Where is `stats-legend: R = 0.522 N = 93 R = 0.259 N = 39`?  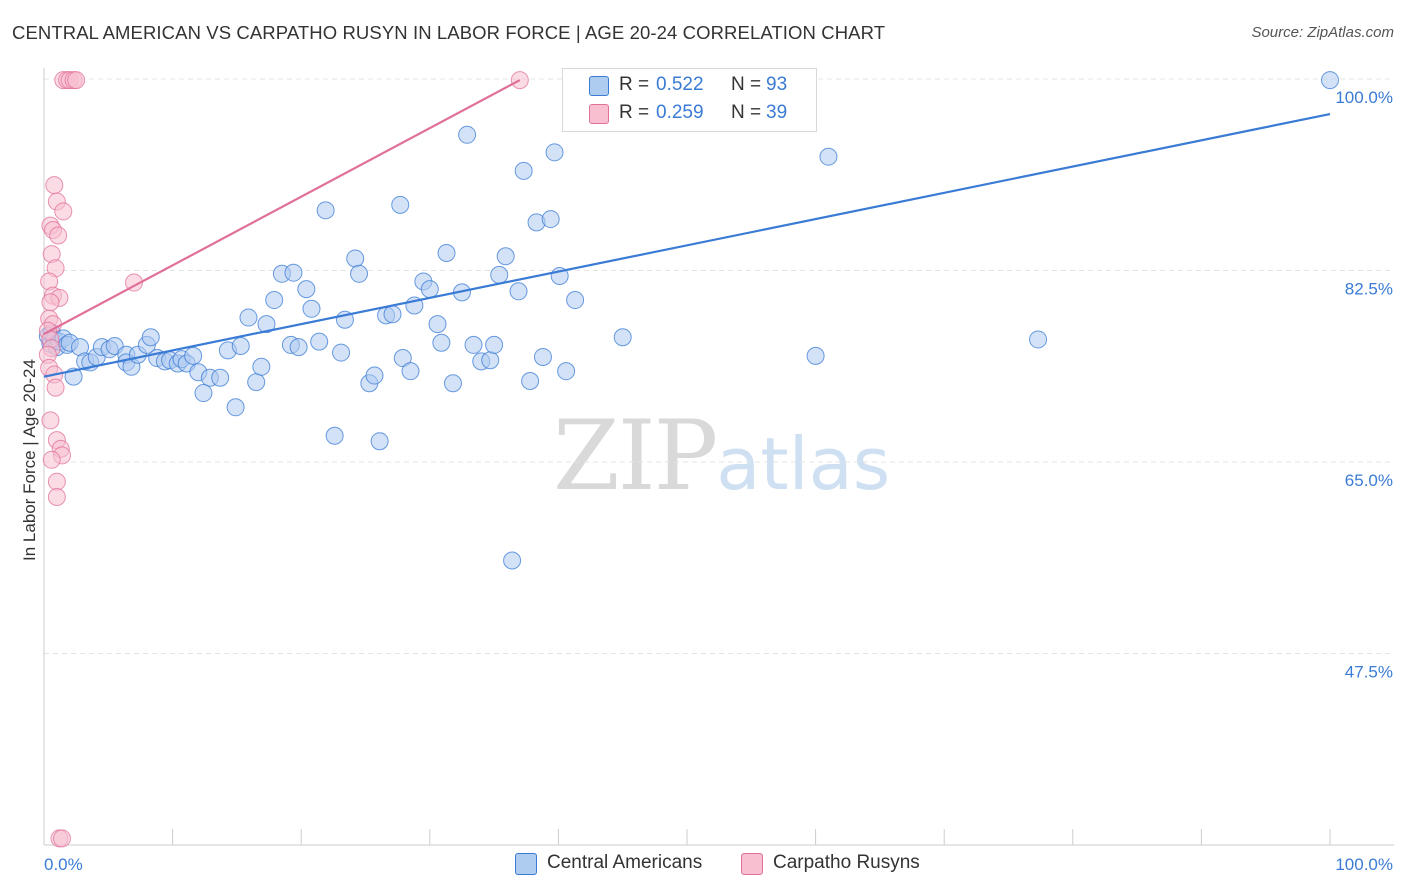 stats-legend: R = 0.522 N = 93 R = 0.259 N = 39 is located at coordinates (689, 100).